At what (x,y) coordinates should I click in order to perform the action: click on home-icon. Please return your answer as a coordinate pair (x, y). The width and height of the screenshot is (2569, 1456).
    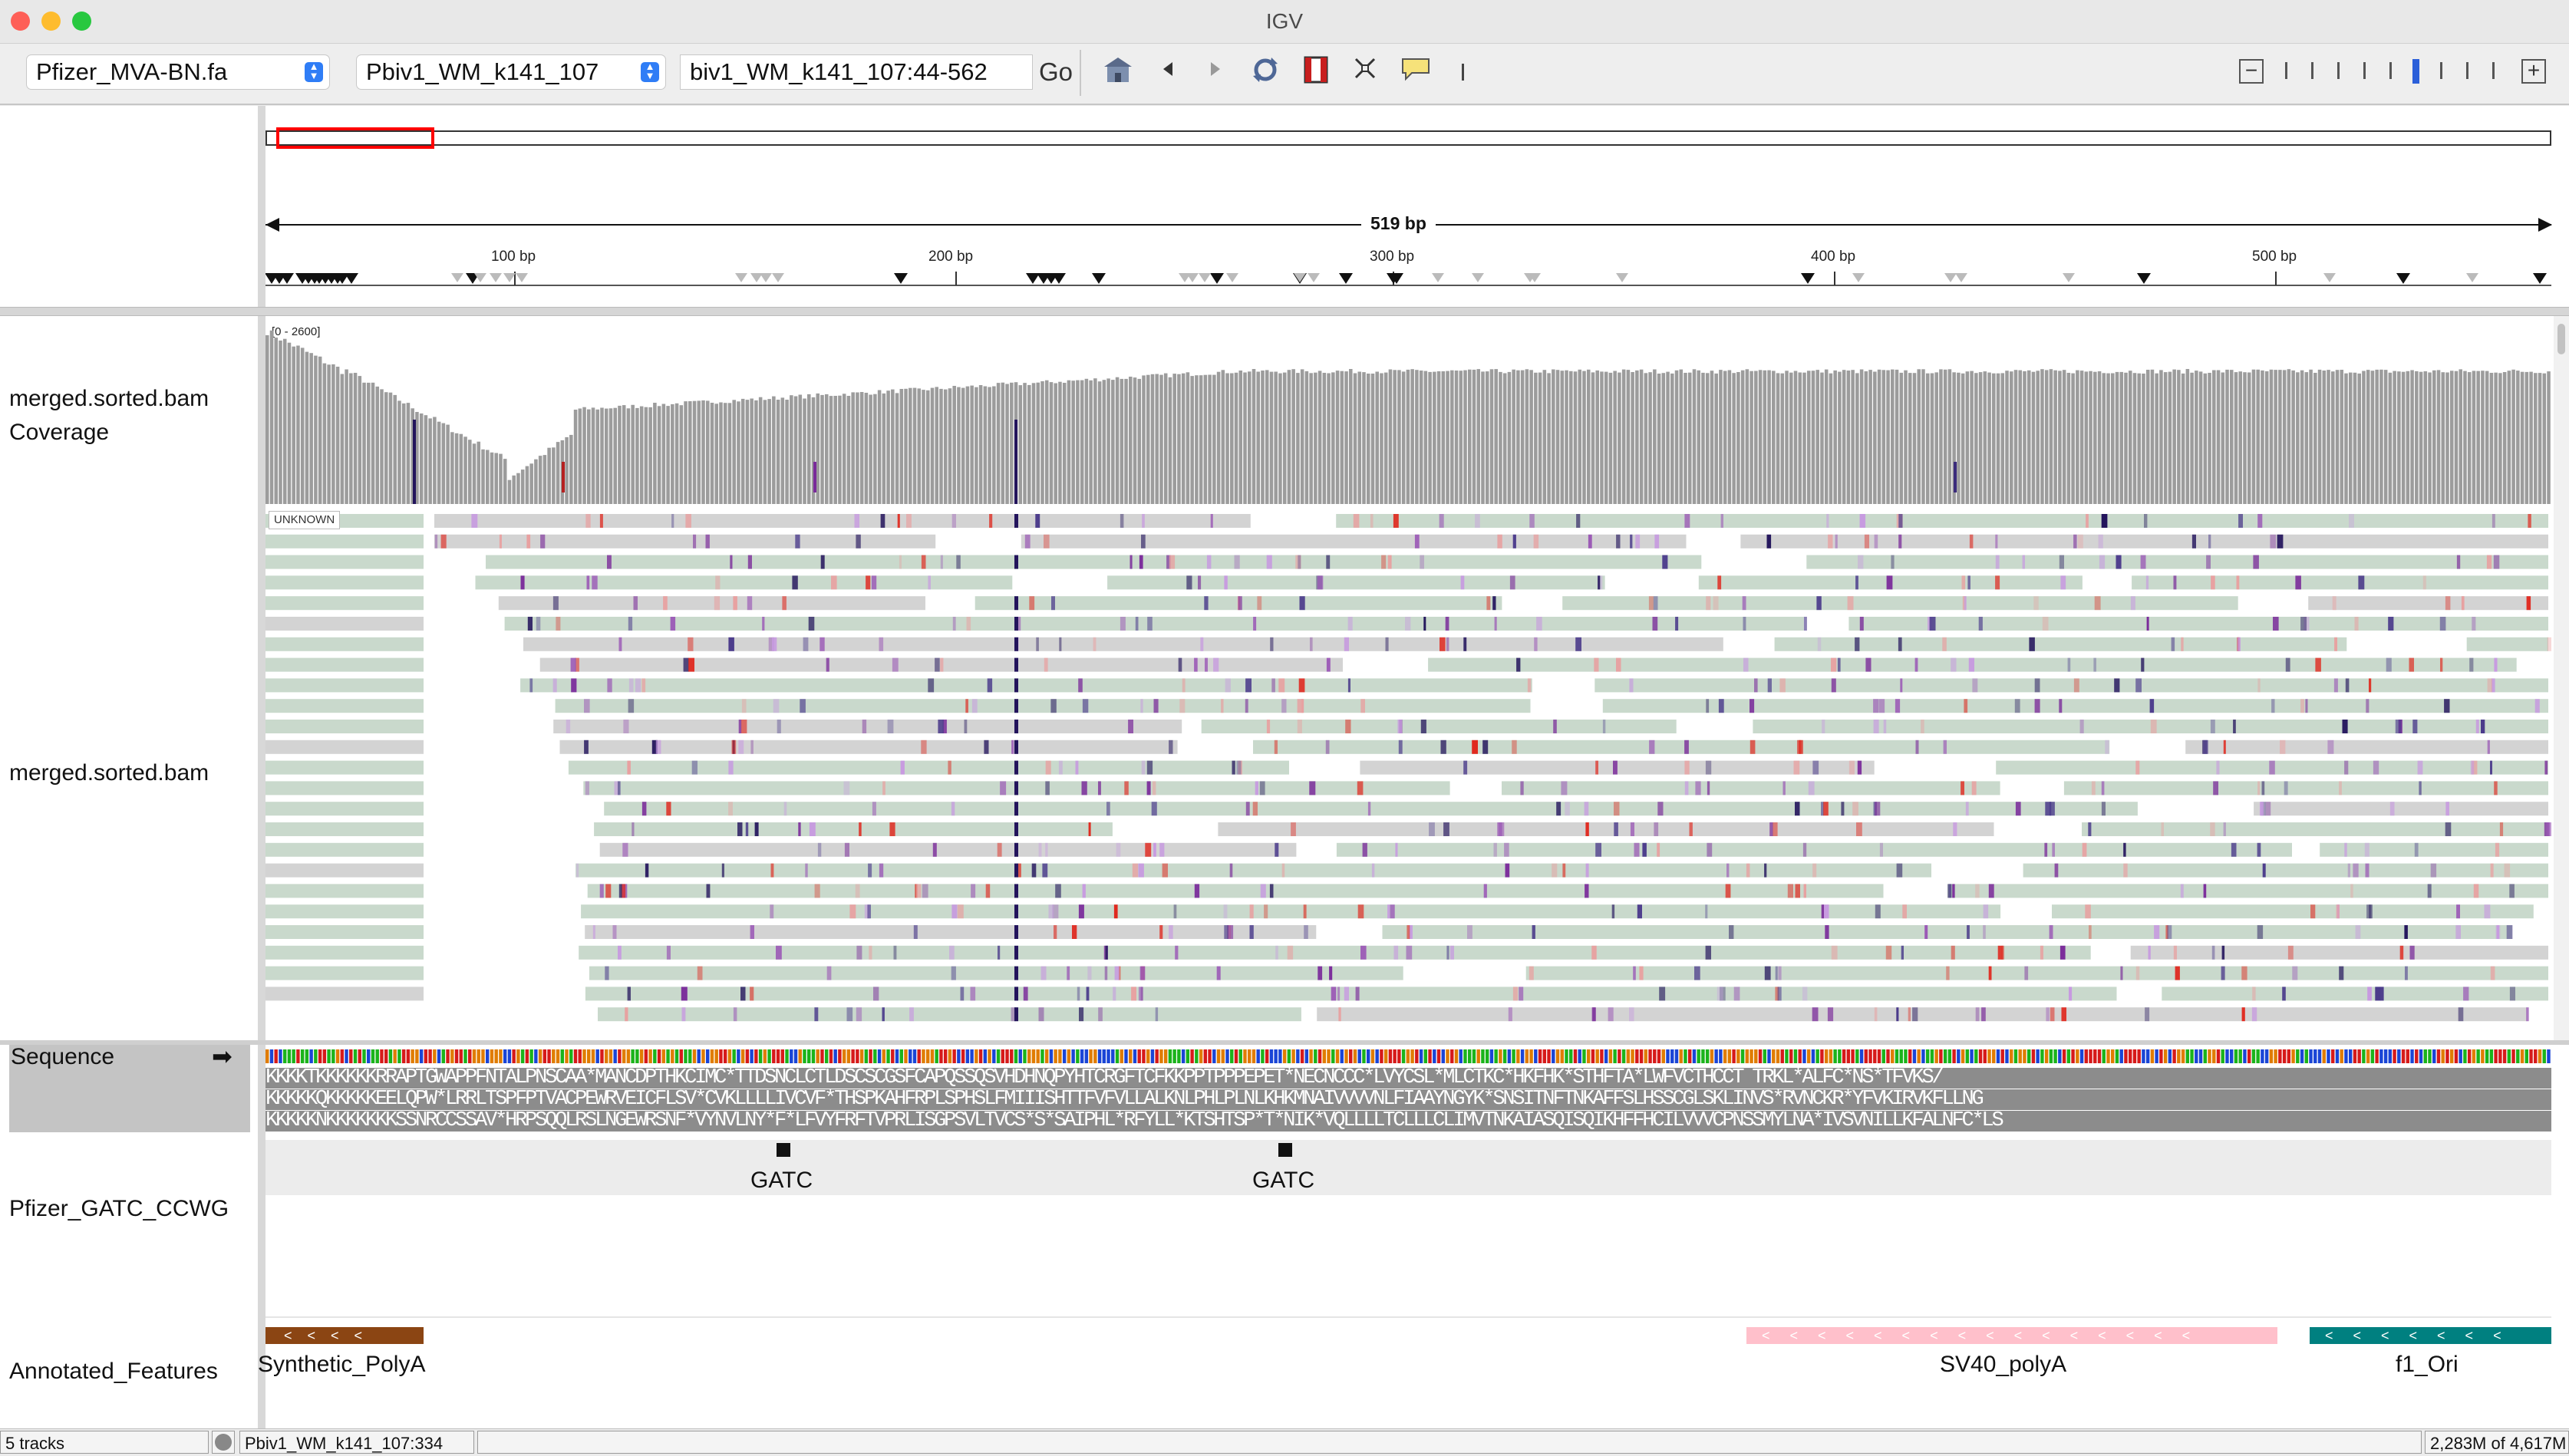
    Looking at the image, I should click on (1118, 72).